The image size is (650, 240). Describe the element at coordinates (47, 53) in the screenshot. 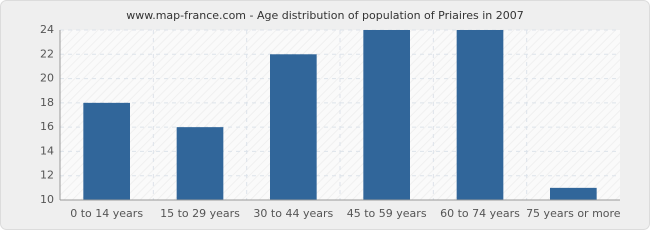

I see `y-tick-label: 22` at that location.